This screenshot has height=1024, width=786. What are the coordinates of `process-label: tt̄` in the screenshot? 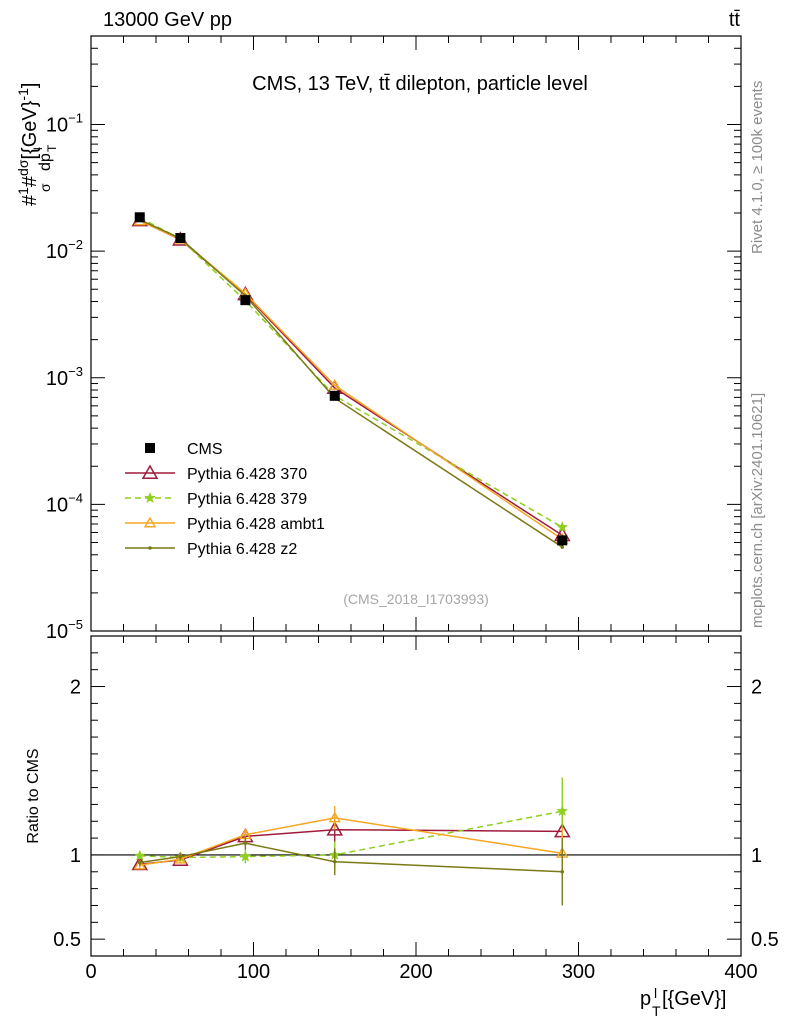 It's located at (735, 20).